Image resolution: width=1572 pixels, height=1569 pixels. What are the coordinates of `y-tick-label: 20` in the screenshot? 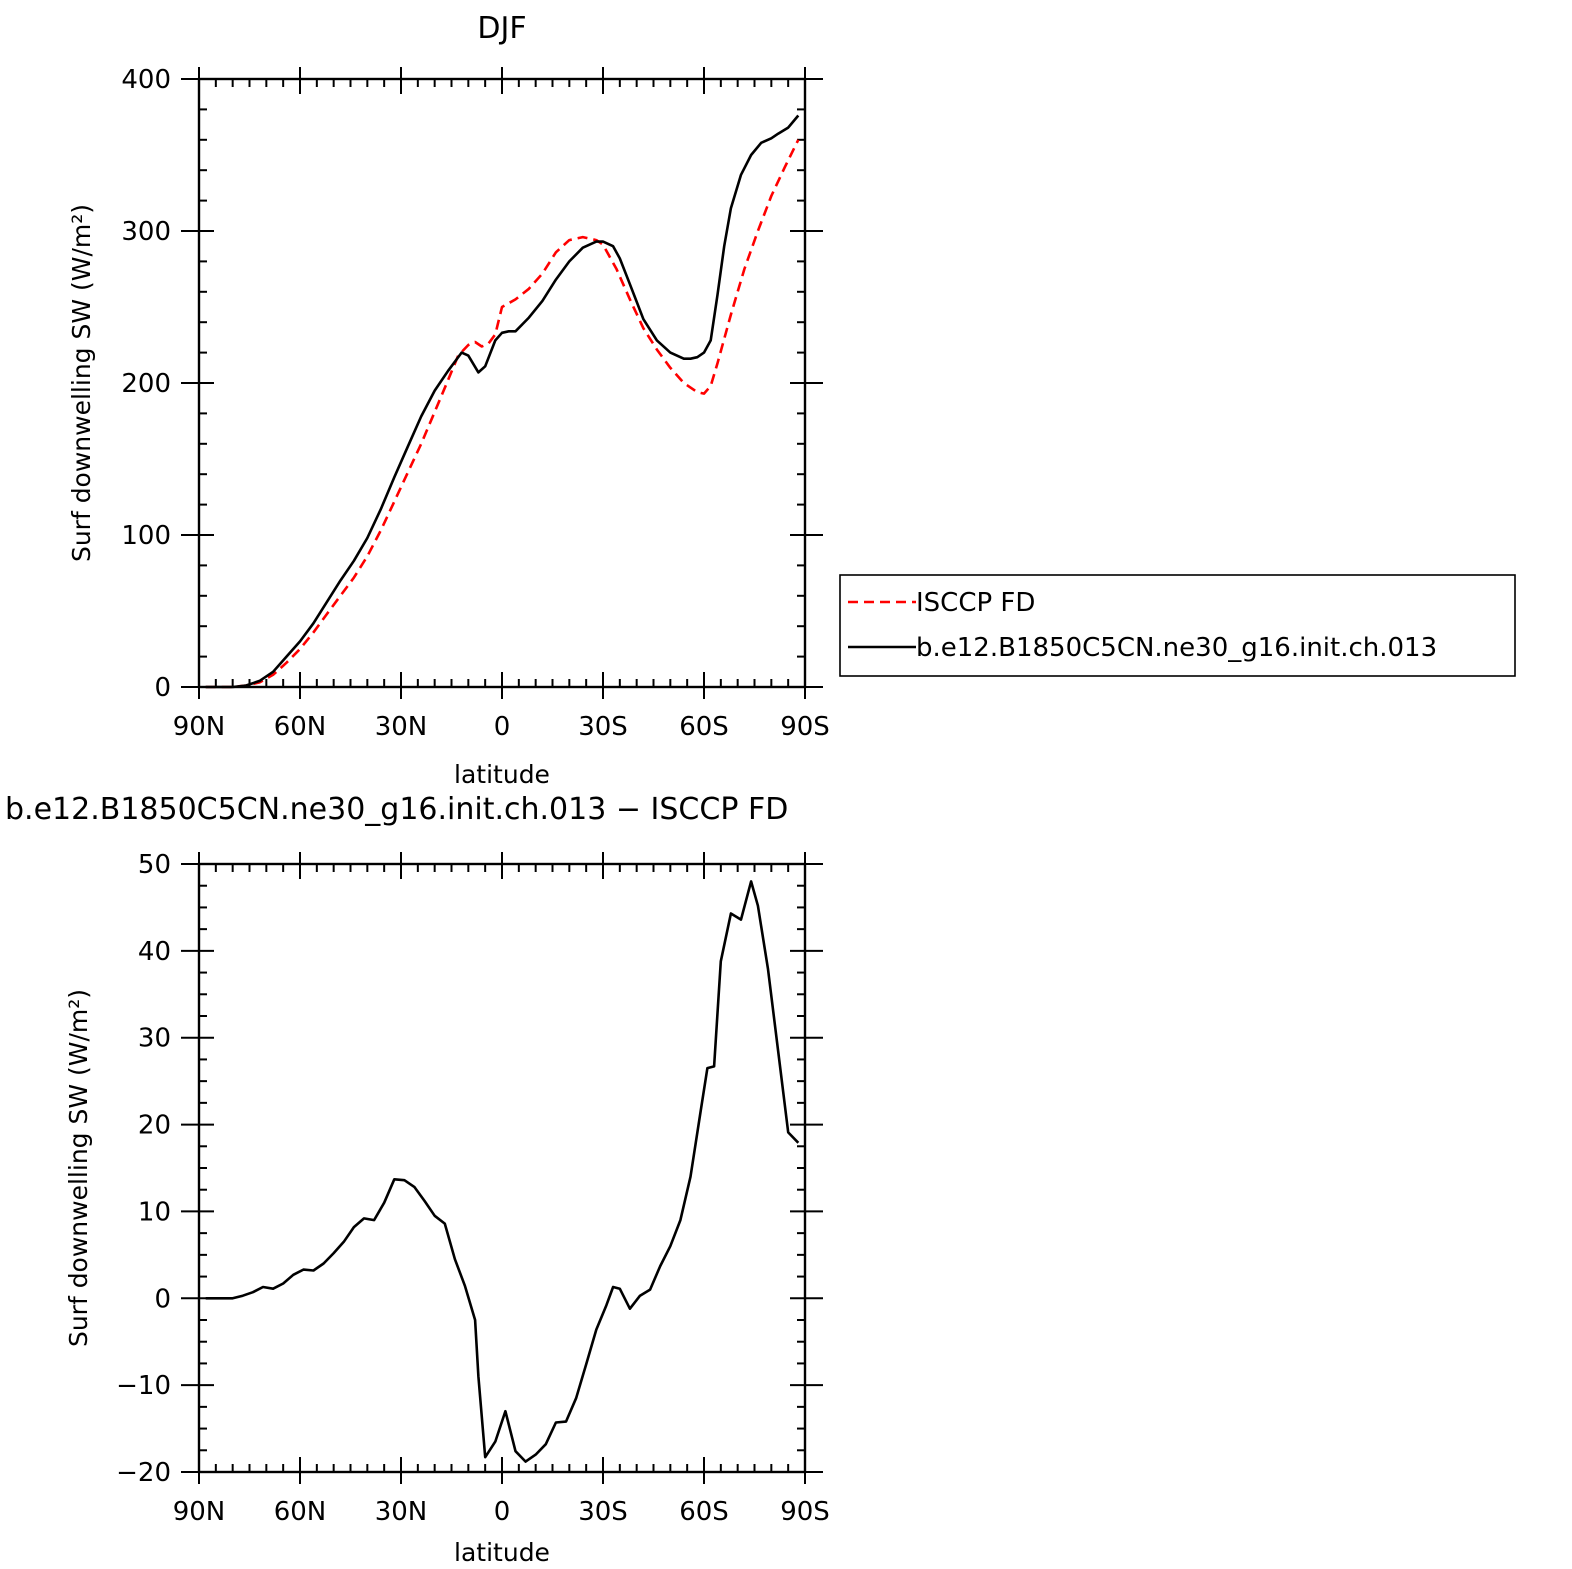 It's located at (154, 1126).